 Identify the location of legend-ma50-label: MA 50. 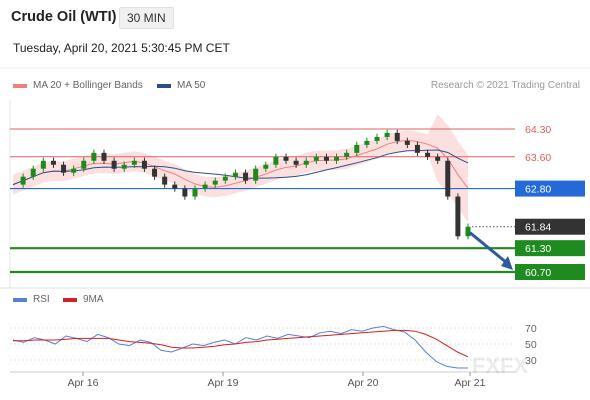
(191, 85).